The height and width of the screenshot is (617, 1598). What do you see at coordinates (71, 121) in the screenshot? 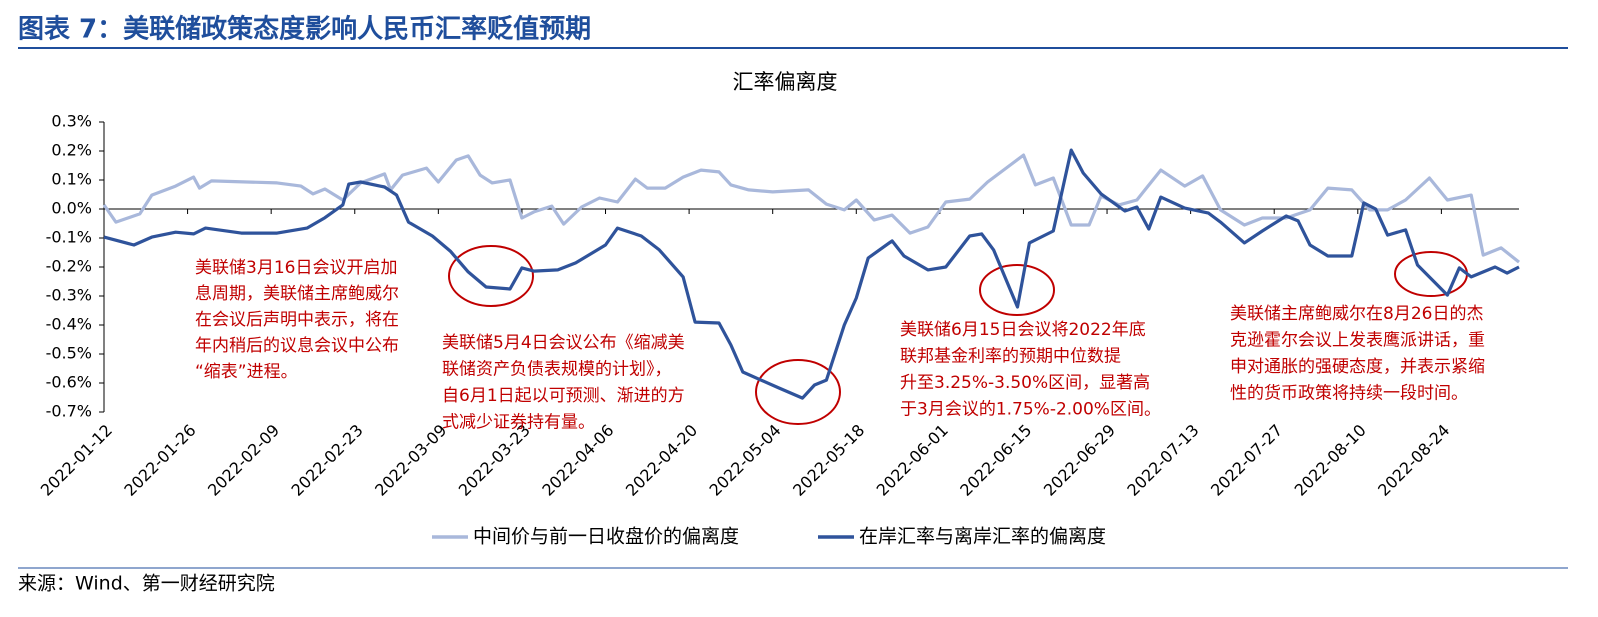
I see `y-tick-label: 0.3%` at bounding box center [71, 121].